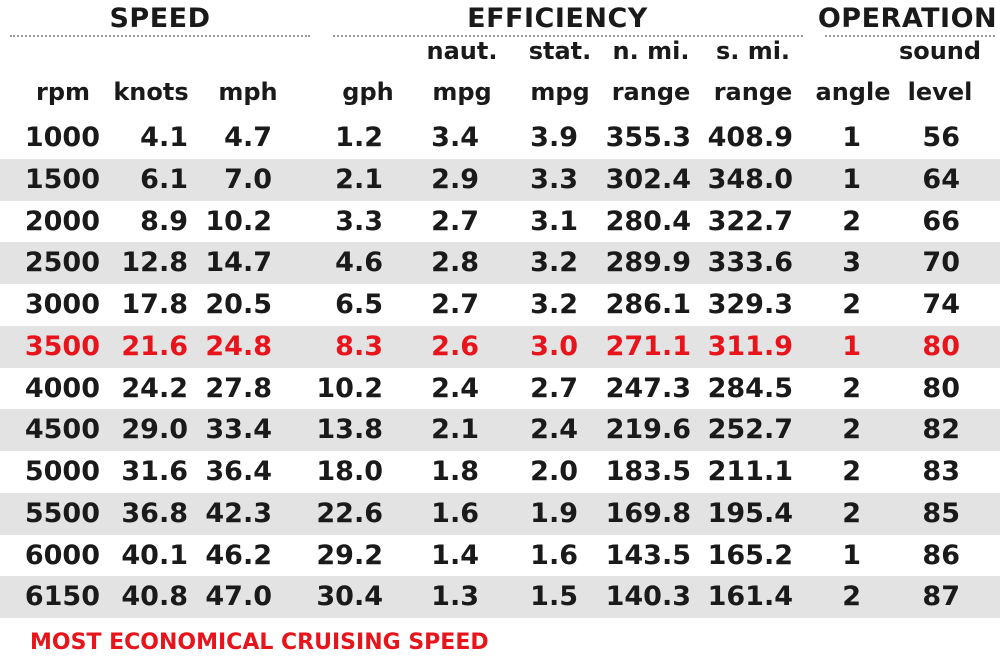 The image size is (1000, 670). What do you see at coordinates (455, 263) in the screenshot?
I see `cell-naut-mpg: 2.8` at bounding box center [455, 263].